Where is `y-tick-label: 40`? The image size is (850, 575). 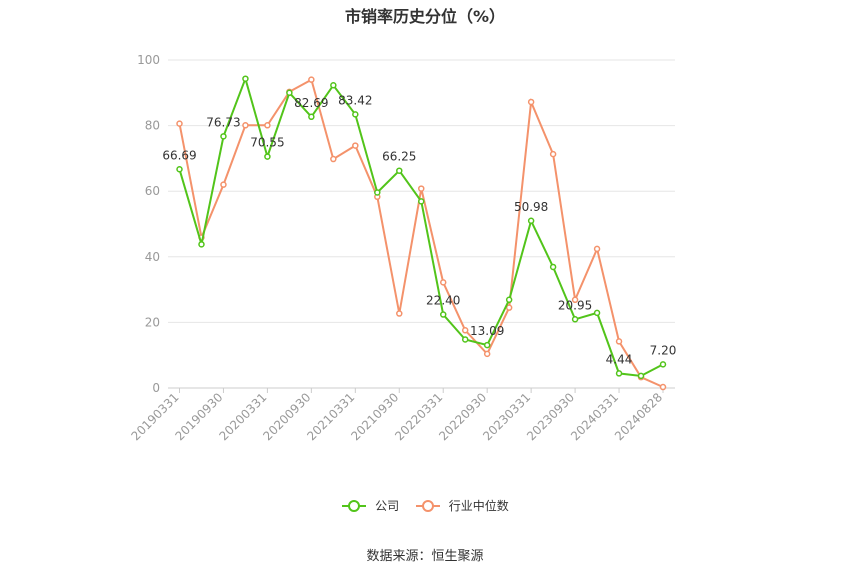
y-tick-label: 40 is located at coordinates (152, 257).